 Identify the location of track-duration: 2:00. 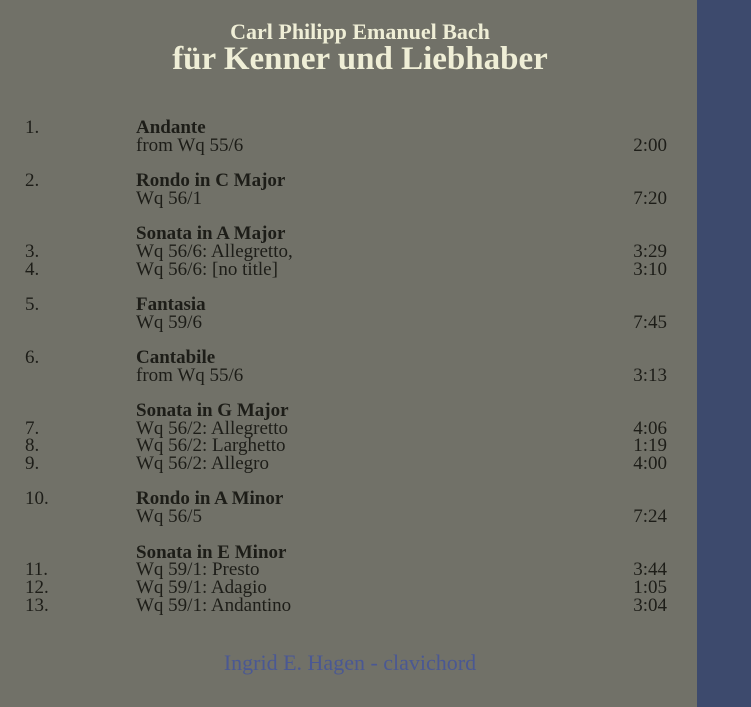
(650, 145).